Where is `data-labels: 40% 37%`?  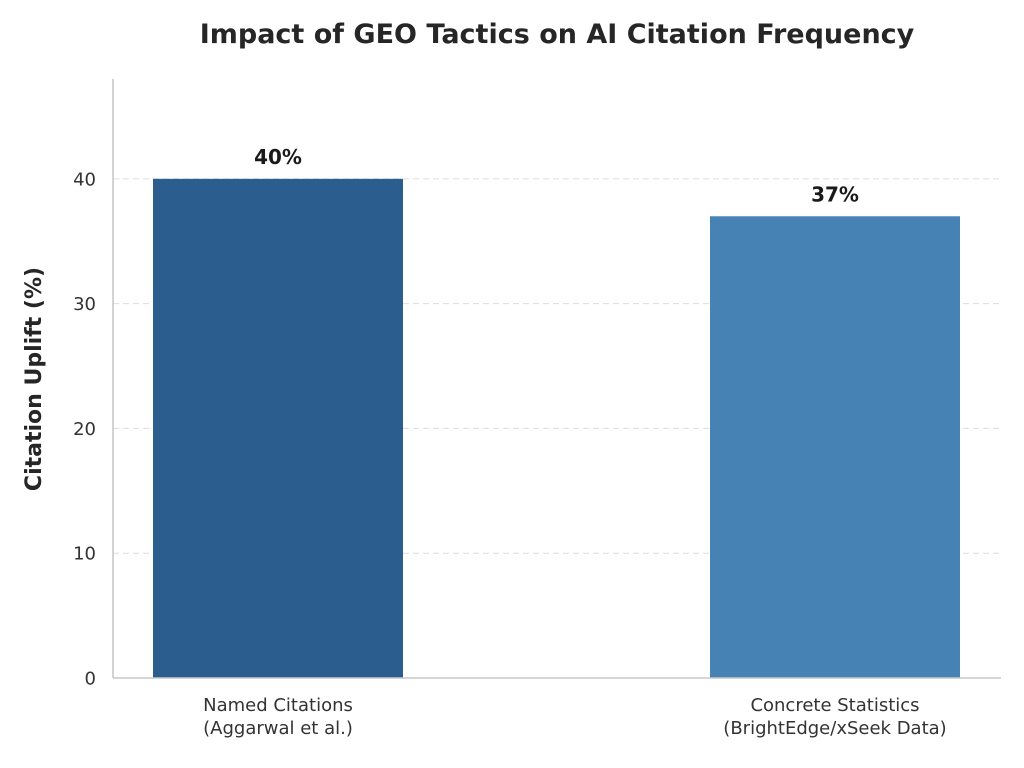 data-labels: 40% 37% is located at coordinates (556, 175).